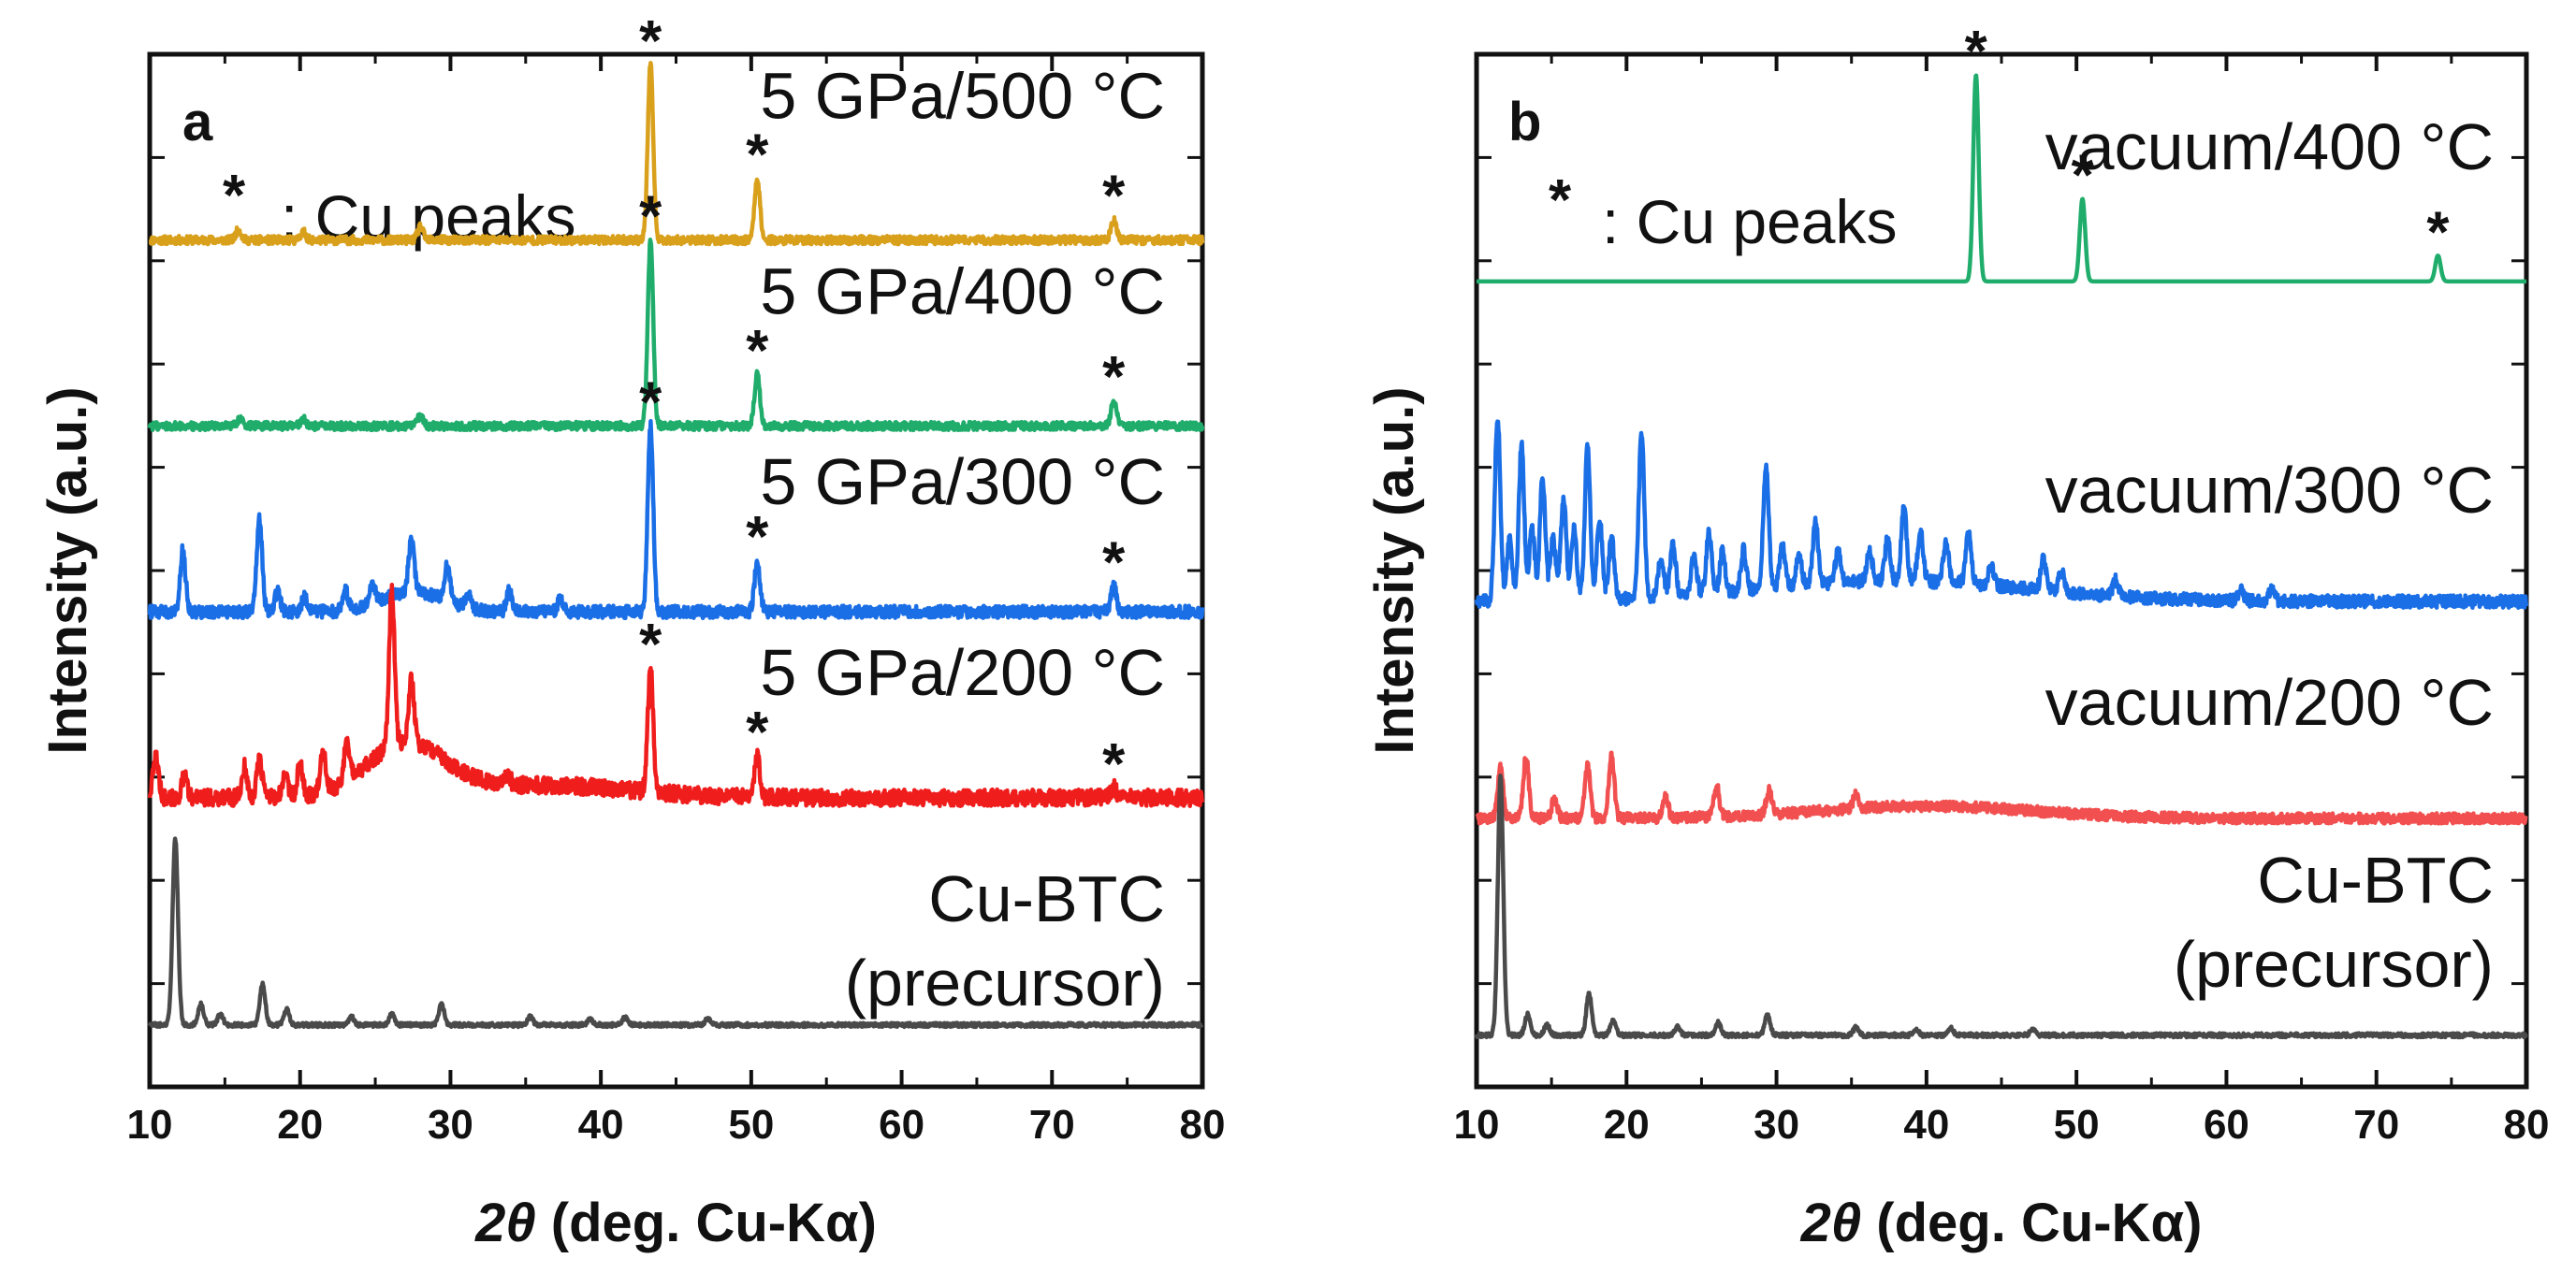 The width and height of the screenshot is (2576, 1273). Describe the element at coordinates (197, 122) in the screenshot. I see `panel-letter: a` at that location.